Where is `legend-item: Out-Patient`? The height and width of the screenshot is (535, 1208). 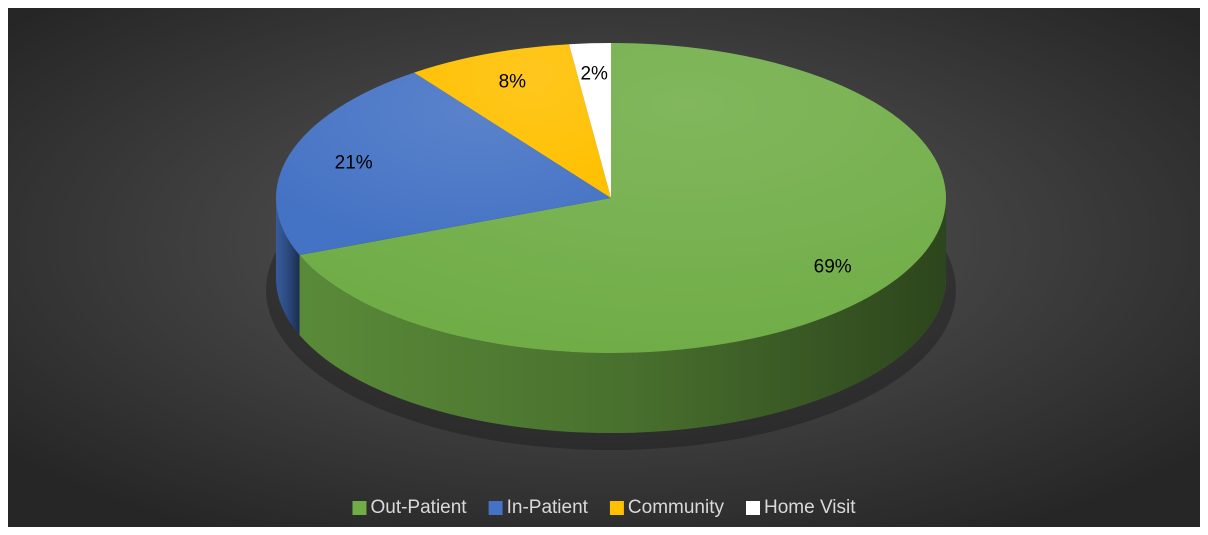 legend-item: Out-Patient is located at coordinates (409, 507).